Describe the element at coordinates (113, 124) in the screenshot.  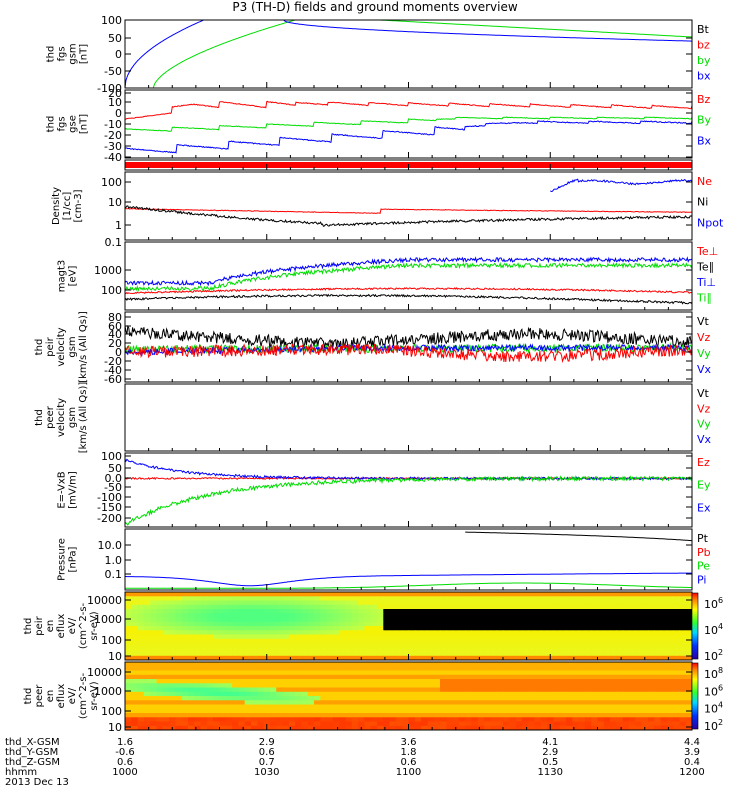
I see `y-tick-label: -10` at that location.